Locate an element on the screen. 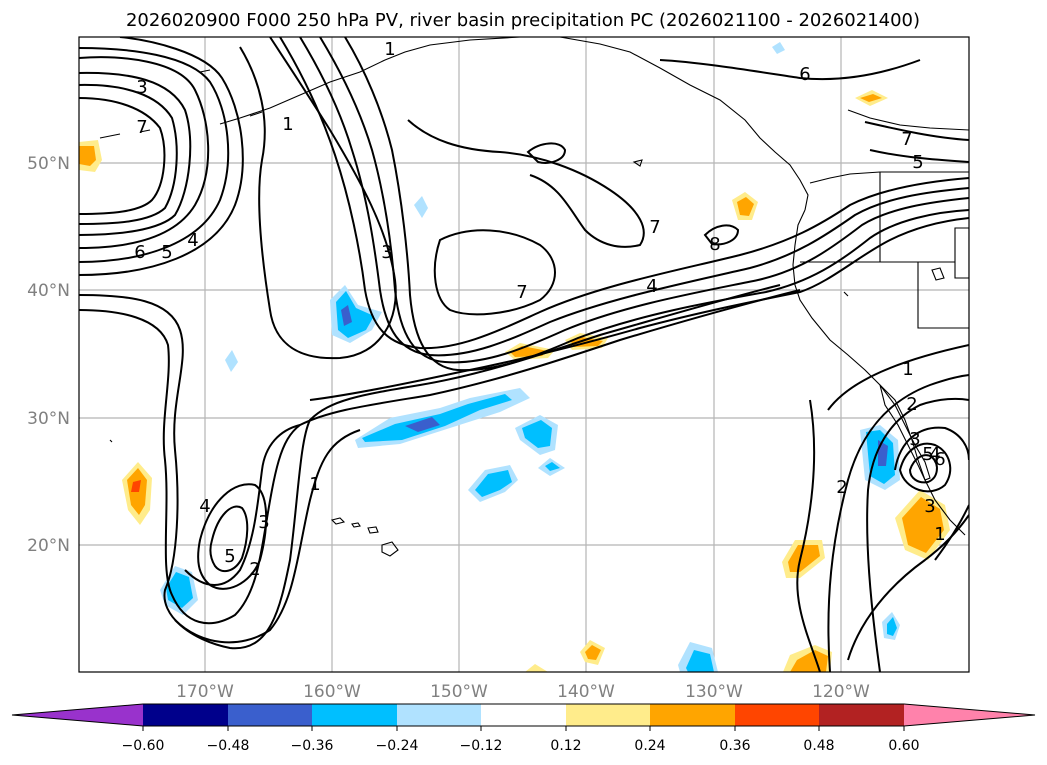 The width and height of the screenshot is (1047, 765). contour-label-4: 4 is located at coordinates (192, 240).